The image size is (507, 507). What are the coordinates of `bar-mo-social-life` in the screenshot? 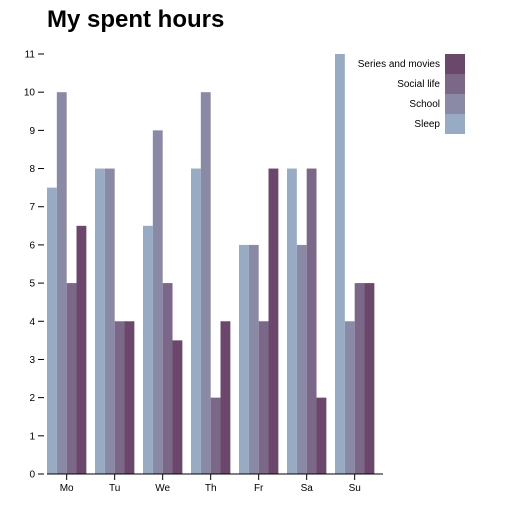 It's located at (71, 378).